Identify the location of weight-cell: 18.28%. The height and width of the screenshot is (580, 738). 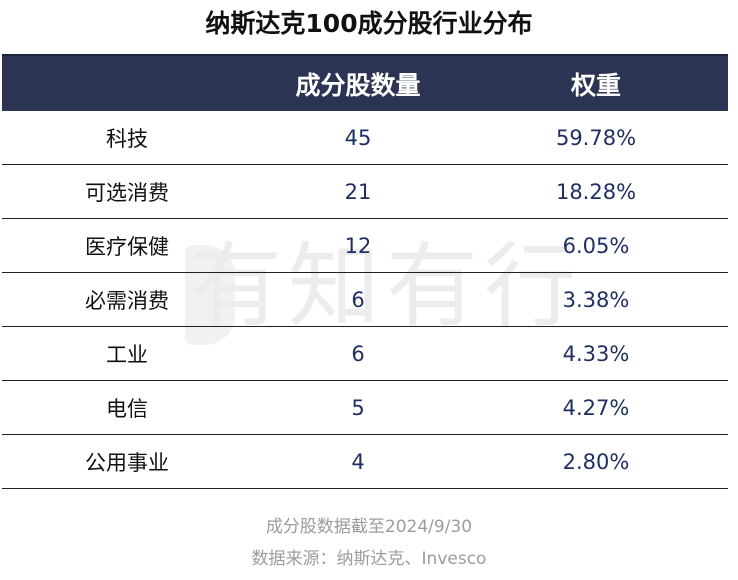
(596, 191).